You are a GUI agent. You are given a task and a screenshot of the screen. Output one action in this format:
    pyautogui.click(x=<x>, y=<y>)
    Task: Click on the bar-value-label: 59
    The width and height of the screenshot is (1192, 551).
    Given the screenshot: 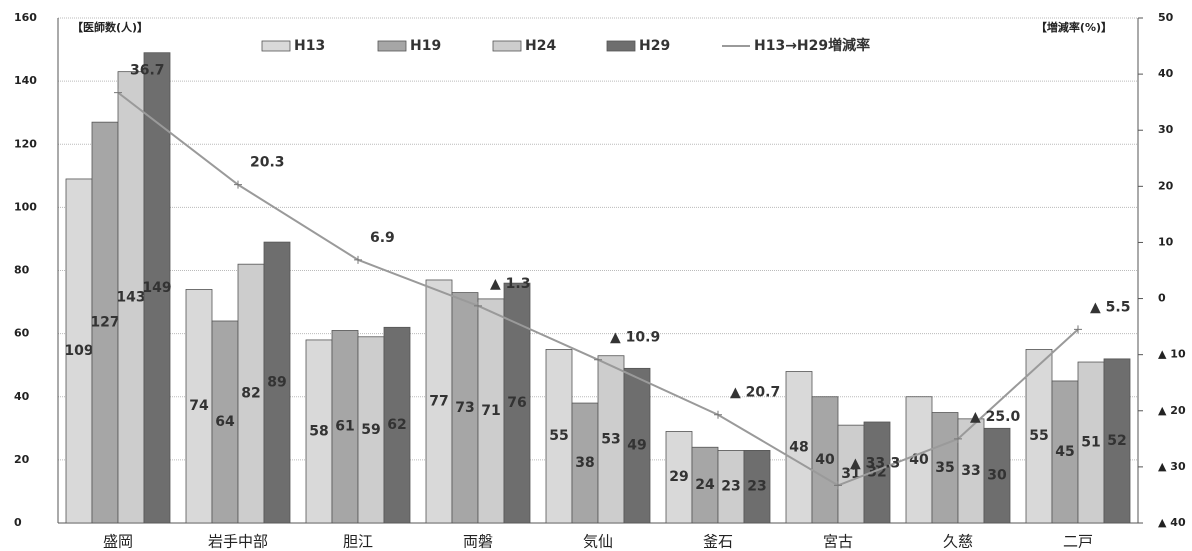 What is the action you would take?
    pyautogui.click(x=370, y=430)
    